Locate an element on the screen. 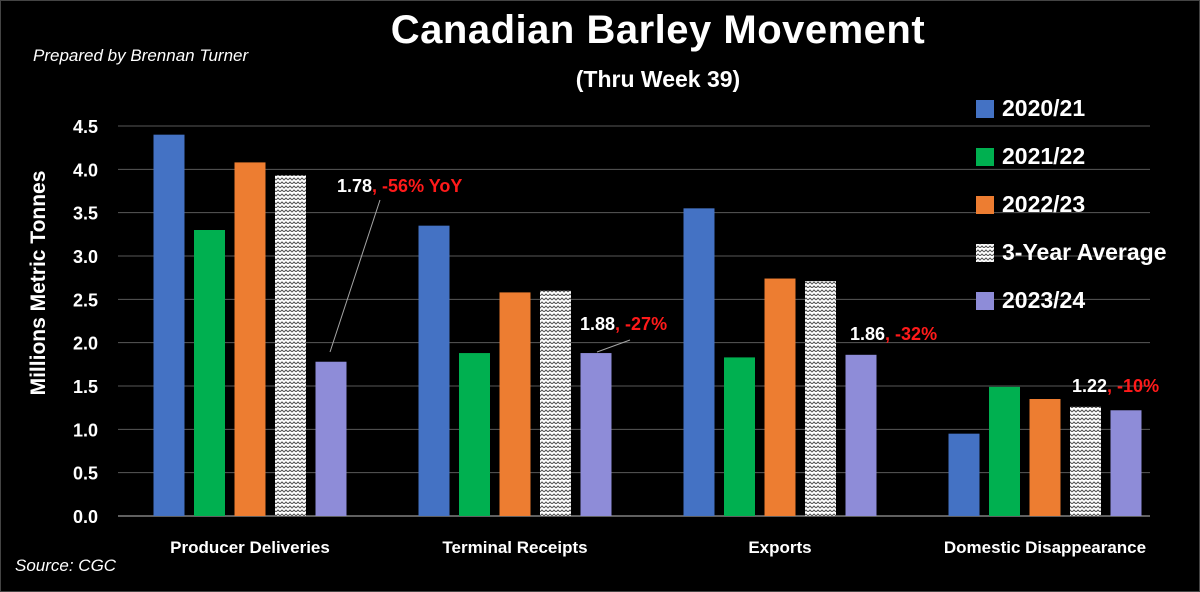 The width and height of the screenshot is (1200, 592). y-tick-label: 2.0 is located at coordinates (85, 344).